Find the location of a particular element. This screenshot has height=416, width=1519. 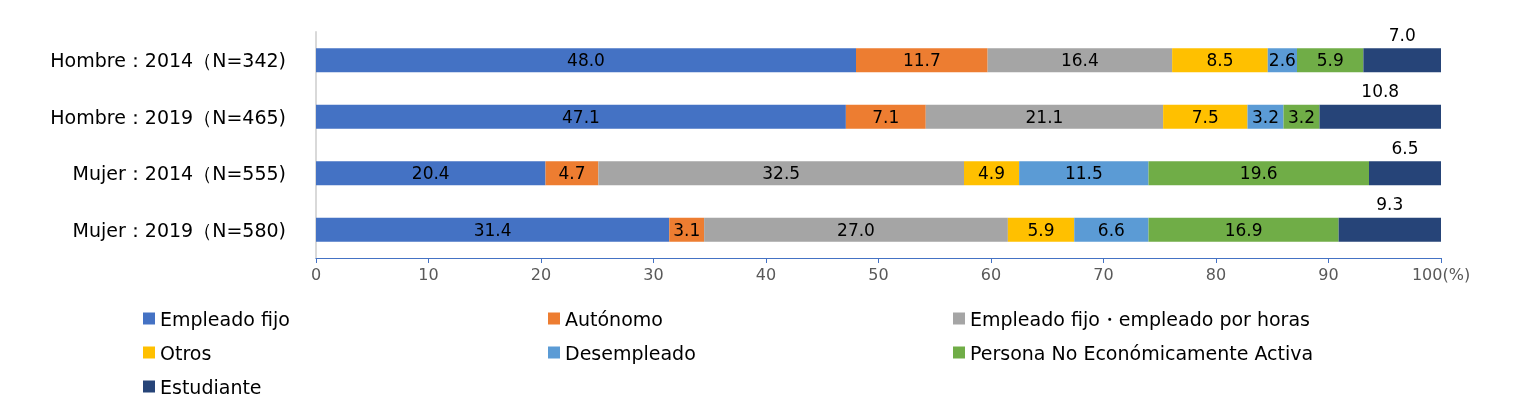

y-tick-label: Mujer：2019（N=580) is located at coordinates (179, 229).